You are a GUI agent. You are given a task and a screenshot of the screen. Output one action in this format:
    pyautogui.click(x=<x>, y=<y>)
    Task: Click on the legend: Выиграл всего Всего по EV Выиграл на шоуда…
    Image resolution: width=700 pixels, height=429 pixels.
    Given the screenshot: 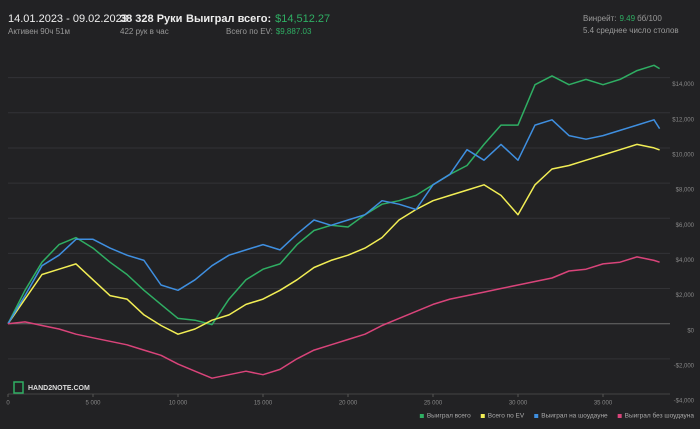 What is the action you would take?
    pyautogui.click(x=557, y=416)
    